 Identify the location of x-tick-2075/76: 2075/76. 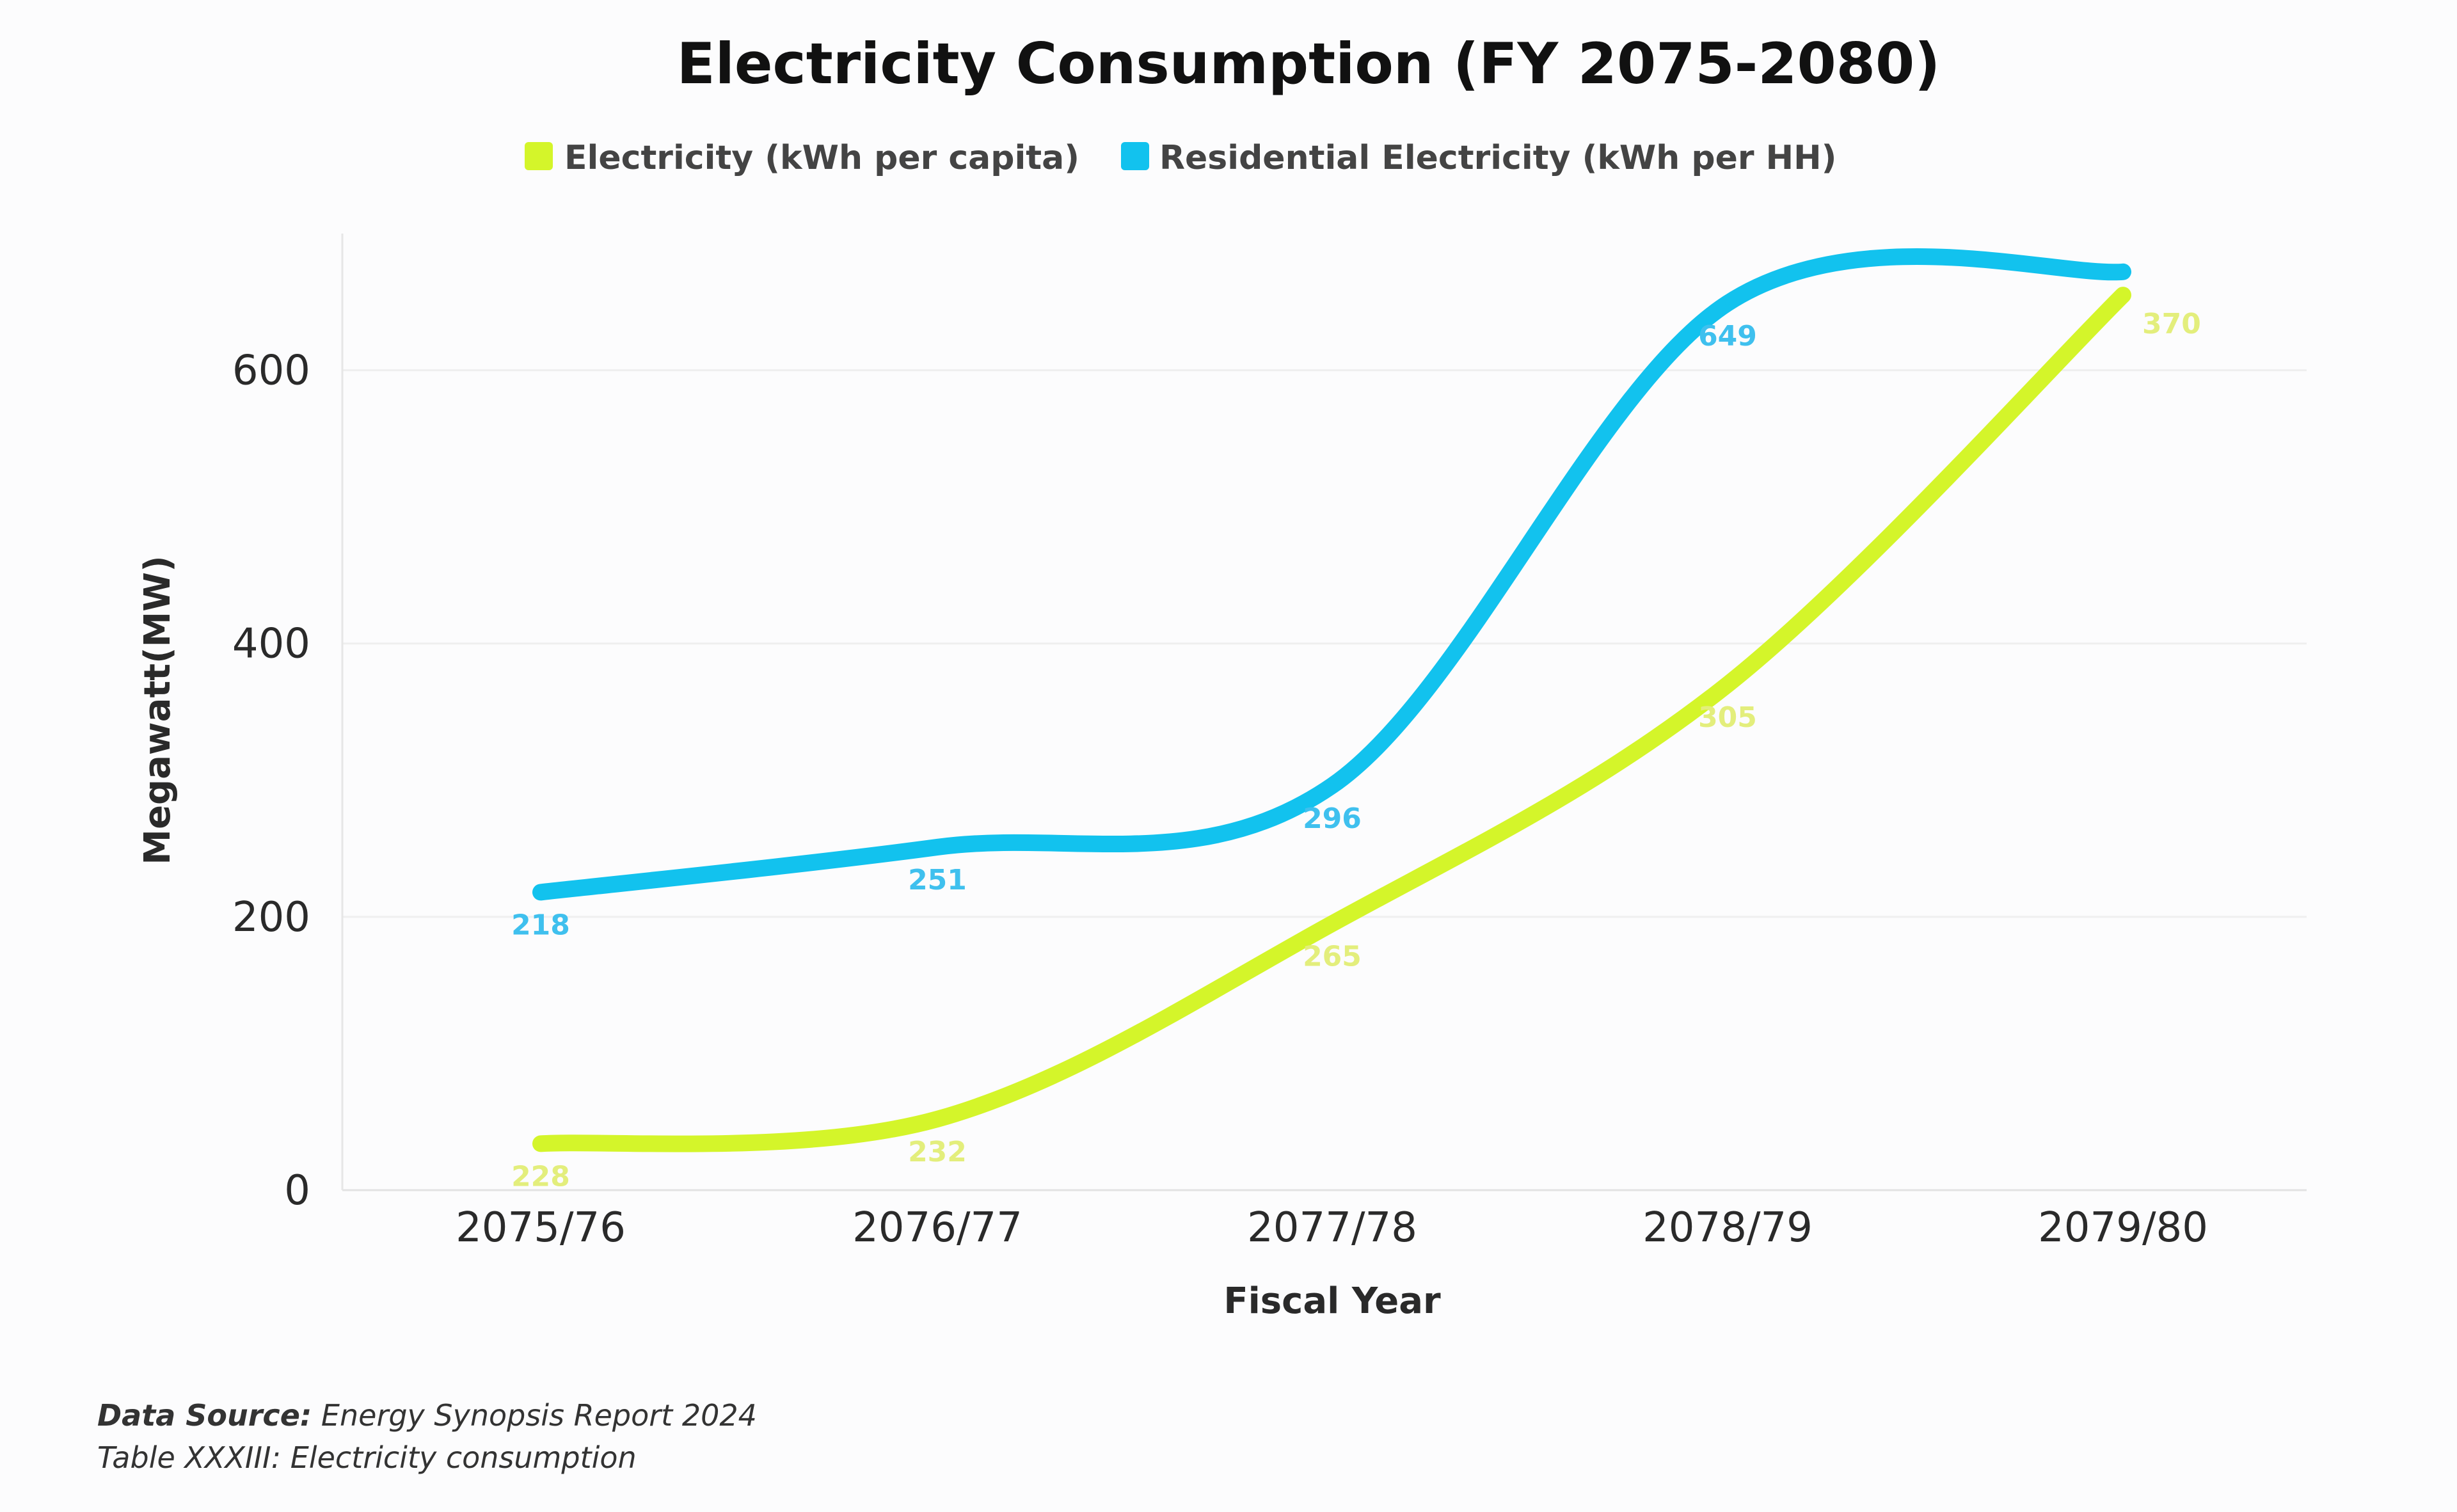
(541, 1228).